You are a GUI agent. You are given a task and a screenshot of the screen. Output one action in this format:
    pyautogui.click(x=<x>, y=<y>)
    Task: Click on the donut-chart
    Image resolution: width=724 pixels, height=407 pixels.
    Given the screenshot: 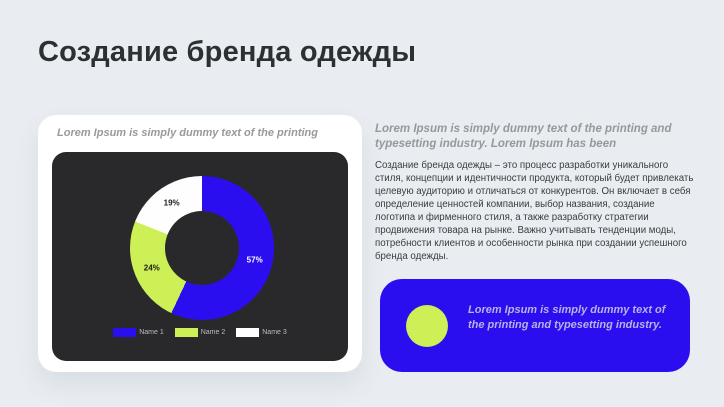 What is the action you would take?
    pyautogui.click(x=202, y=248)
    